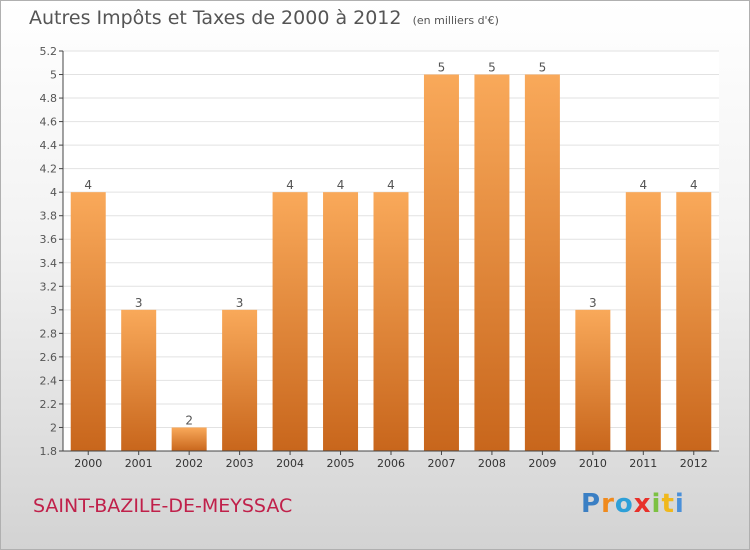 The image size is (750, 550). I want to click on x-tick-label: 2005, so click(341, 463).